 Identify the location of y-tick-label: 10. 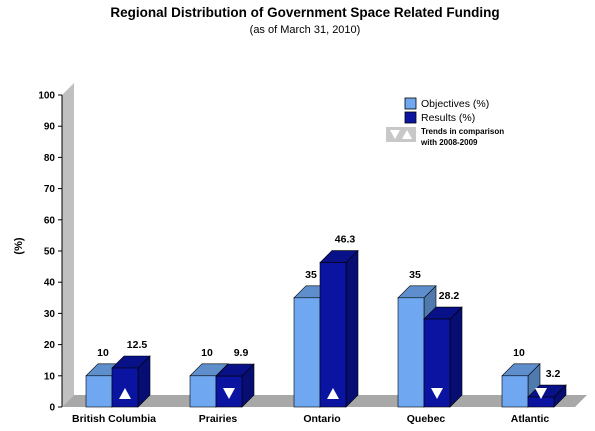
(50, 376).